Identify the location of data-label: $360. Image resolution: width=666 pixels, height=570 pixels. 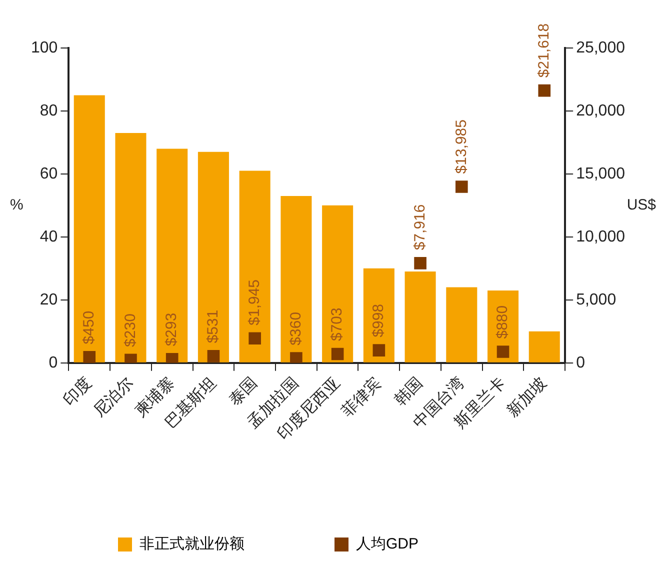
(295, 329).